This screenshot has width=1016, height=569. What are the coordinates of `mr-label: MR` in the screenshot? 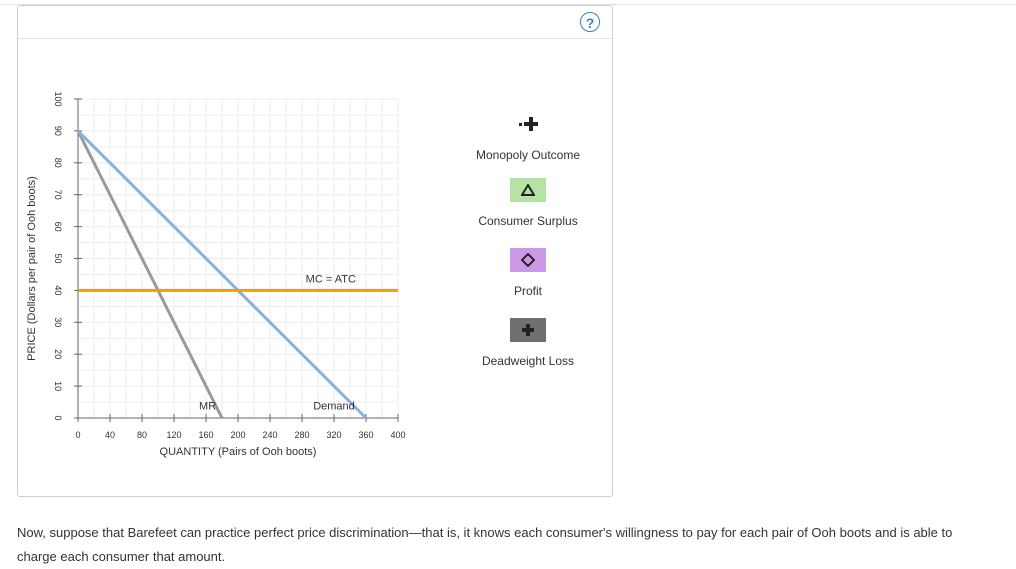 It's located at (207, 407).